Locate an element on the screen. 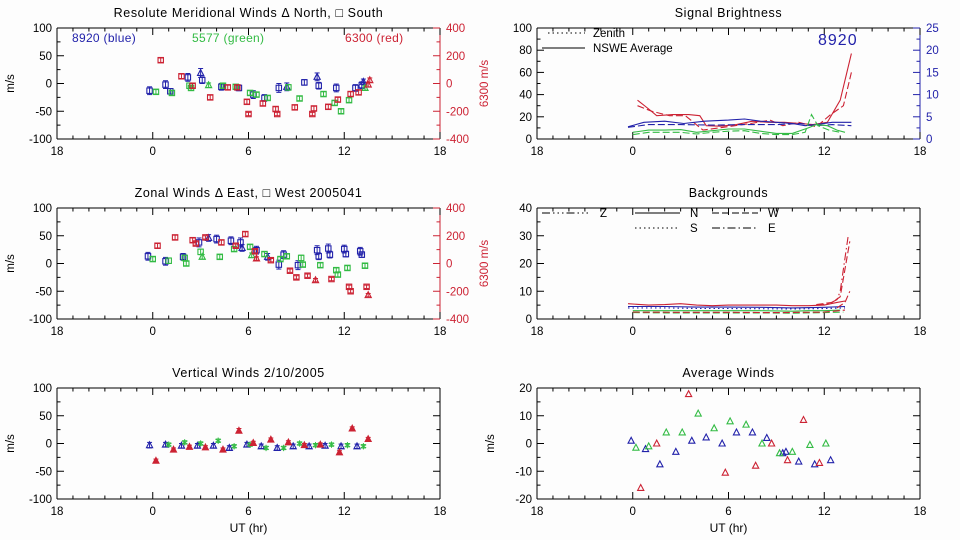  svg-text: 5577 (green) is located at coordinates (228, 38).